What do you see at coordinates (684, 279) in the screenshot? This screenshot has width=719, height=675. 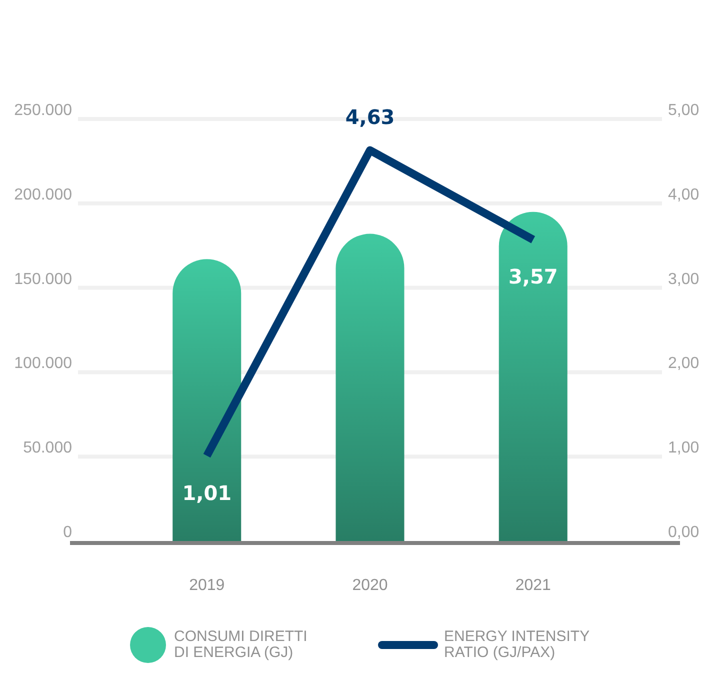 I see `y2-tick-label: 3,00` at bounding box center [684, 279].